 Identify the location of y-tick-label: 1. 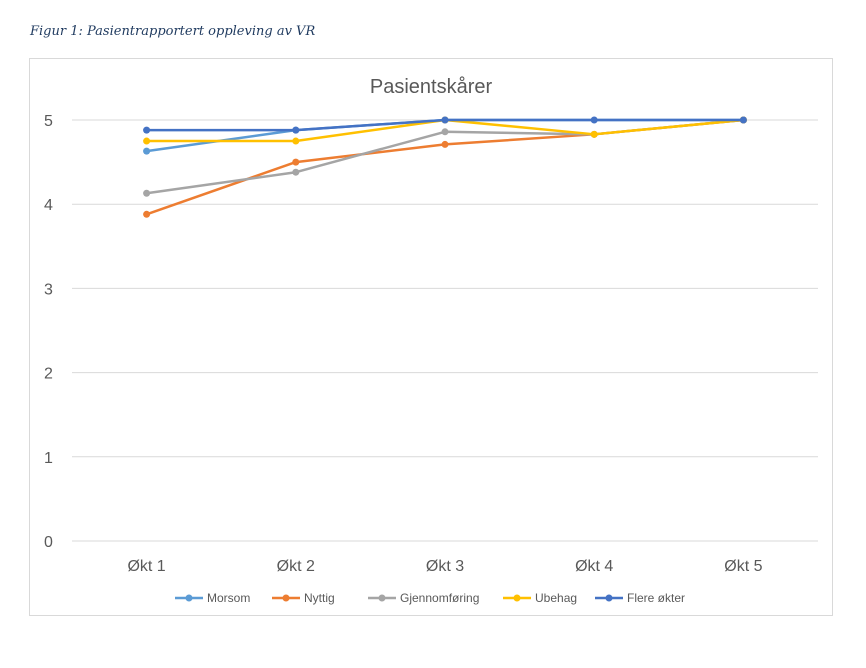
(48, 458).